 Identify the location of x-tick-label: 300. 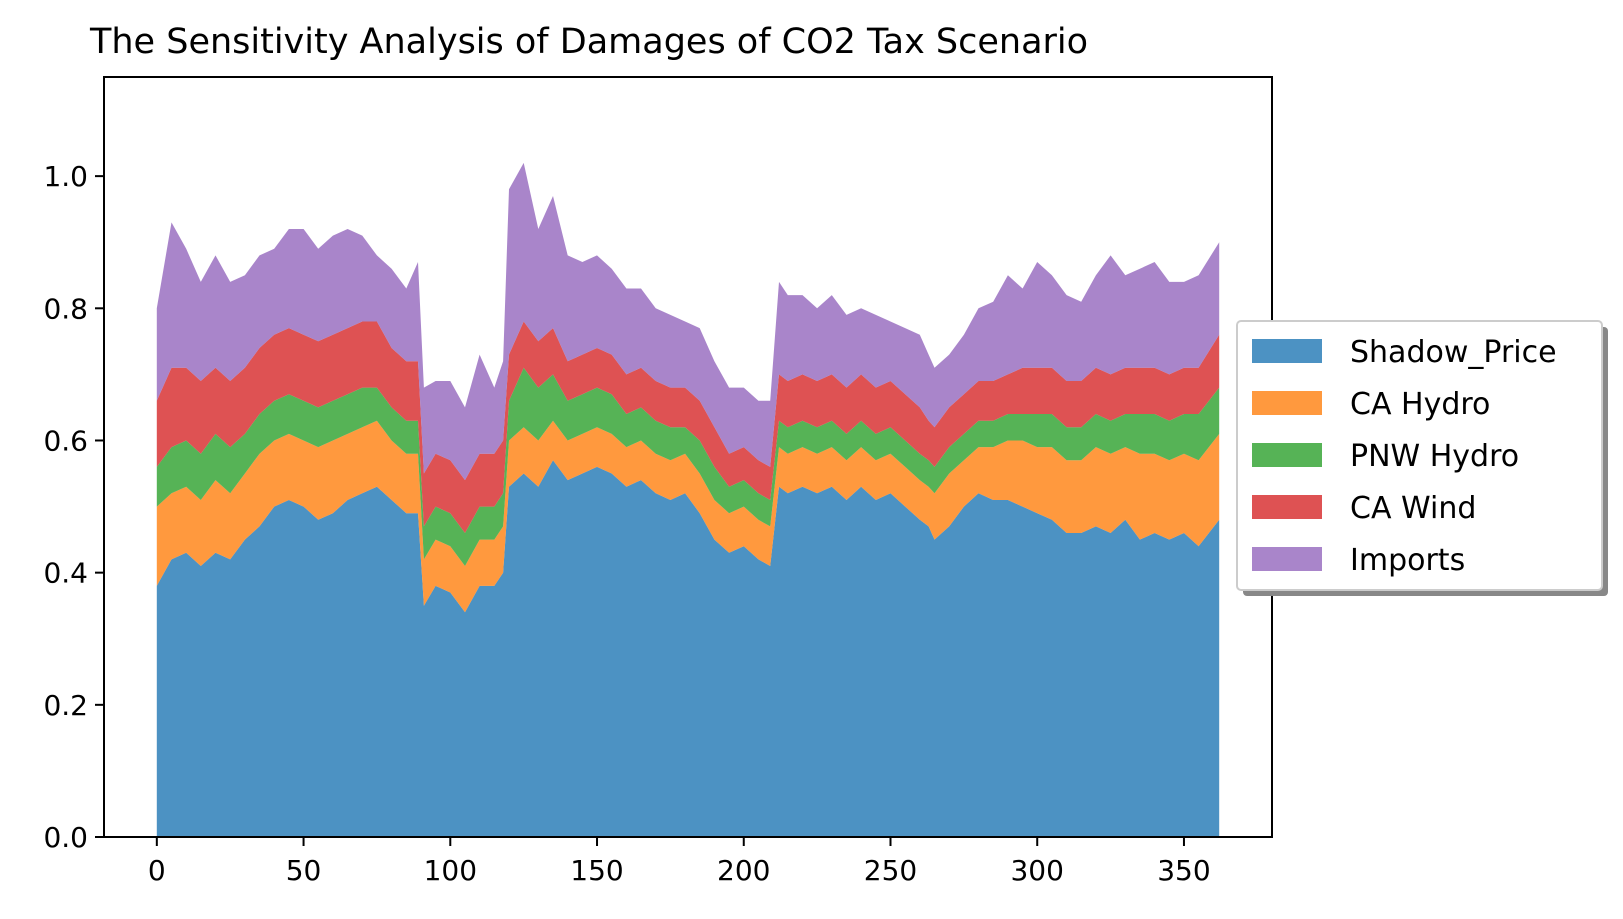
(1036, 870).